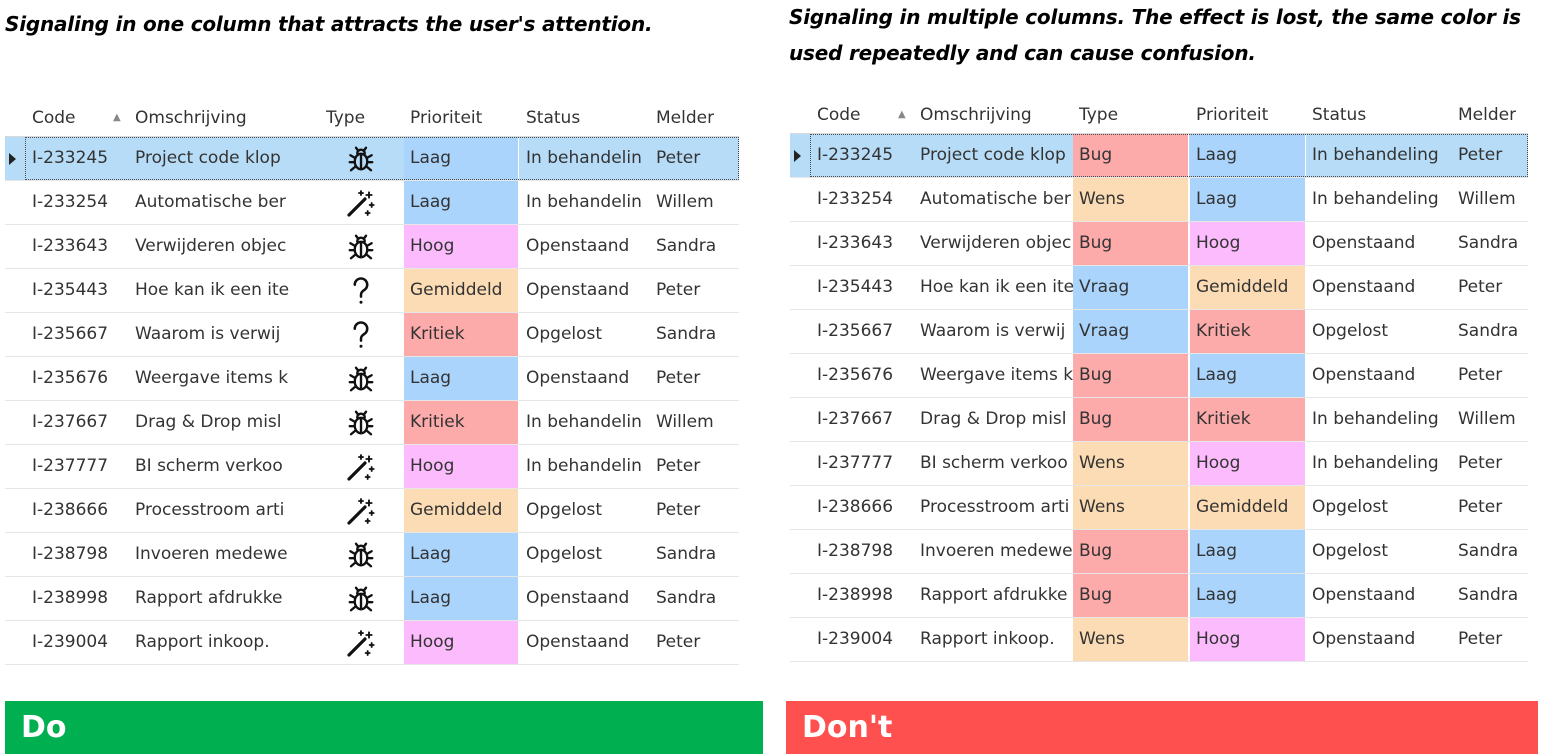 The height and width of the screenshot is (754, 1542). Describe the element at coordinates (855, 155) in the screenshot. I see `cell-code: I-233245` at that location.